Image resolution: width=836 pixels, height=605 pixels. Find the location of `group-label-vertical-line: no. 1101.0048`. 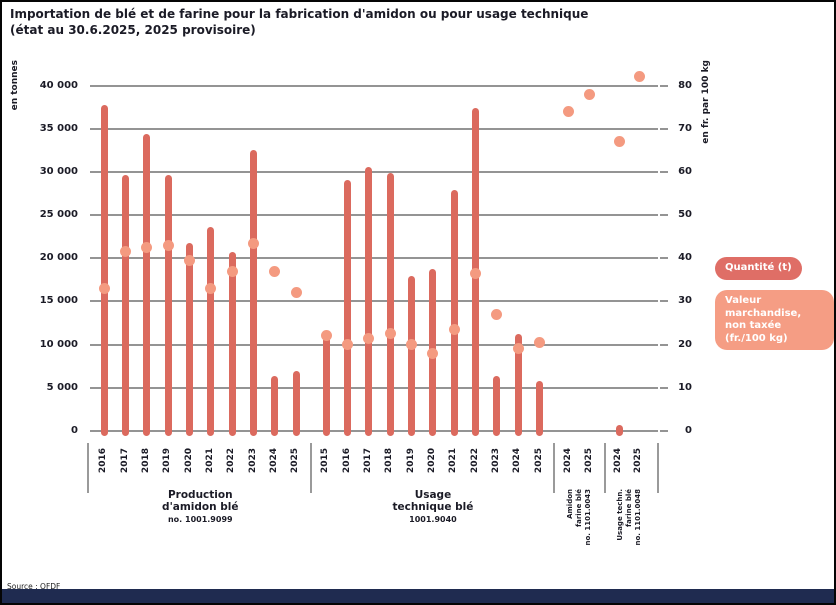

group-label-vertical-line: no. 1101.0048 is located at coordinates (638, 517).